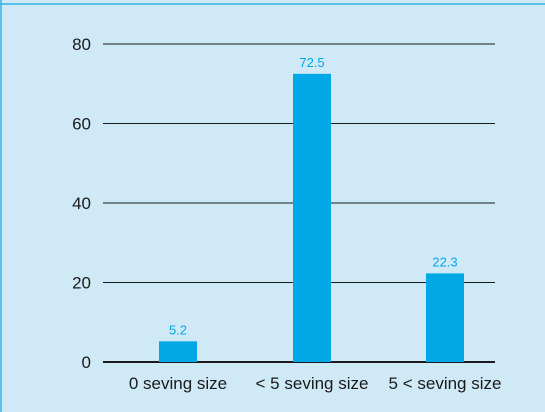 Image resolution: width=545 pixels, height=412 pixels. I want to click on y-tick-label: 60, so click(81, 124).